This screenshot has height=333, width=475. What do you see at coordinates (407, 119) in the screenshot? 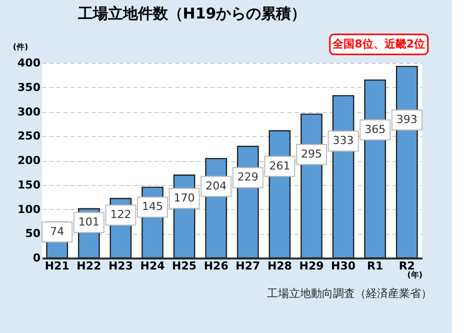
I see `data-label: 393` at bounding box center [407, 119].